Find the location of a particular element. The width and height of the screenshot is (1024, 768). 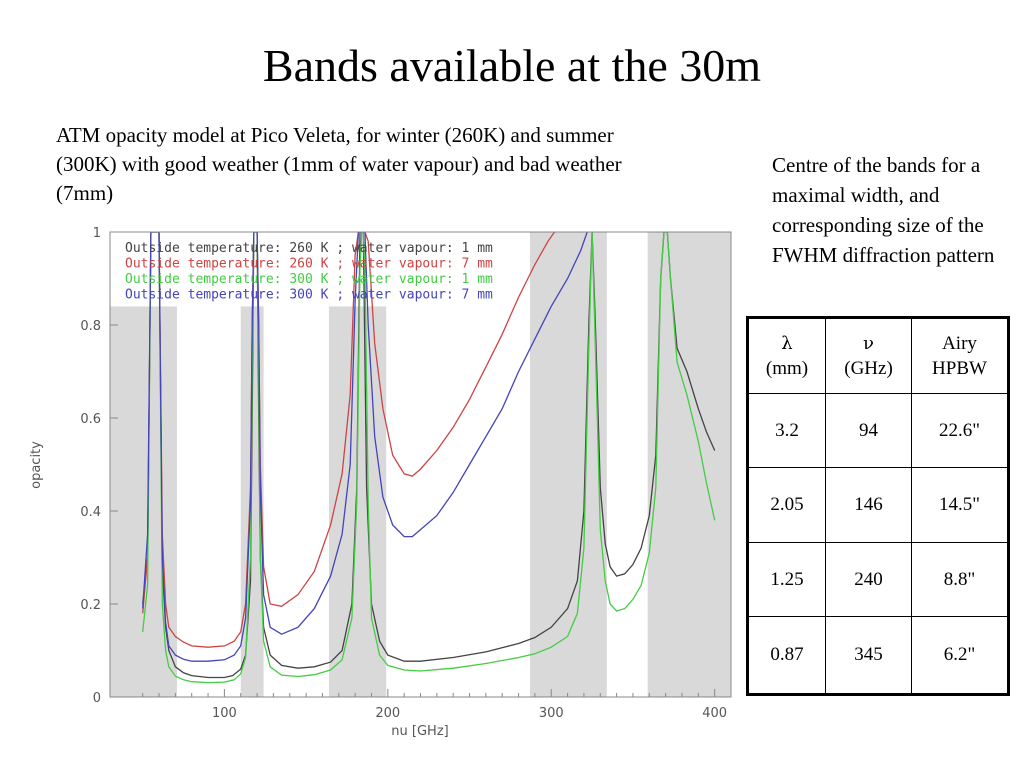

header-frequency: ν (GHz) is located at coordinates (868, 355).